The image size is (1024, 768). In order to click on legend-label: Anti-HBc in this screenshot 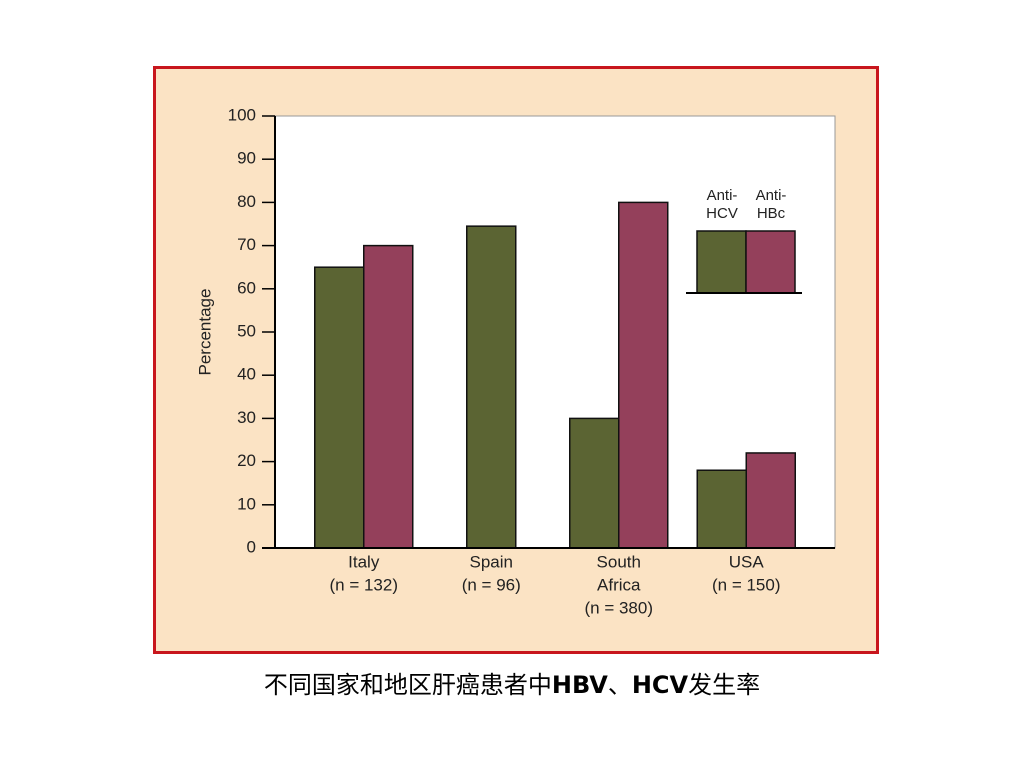, I will do `click(771, 204)`.